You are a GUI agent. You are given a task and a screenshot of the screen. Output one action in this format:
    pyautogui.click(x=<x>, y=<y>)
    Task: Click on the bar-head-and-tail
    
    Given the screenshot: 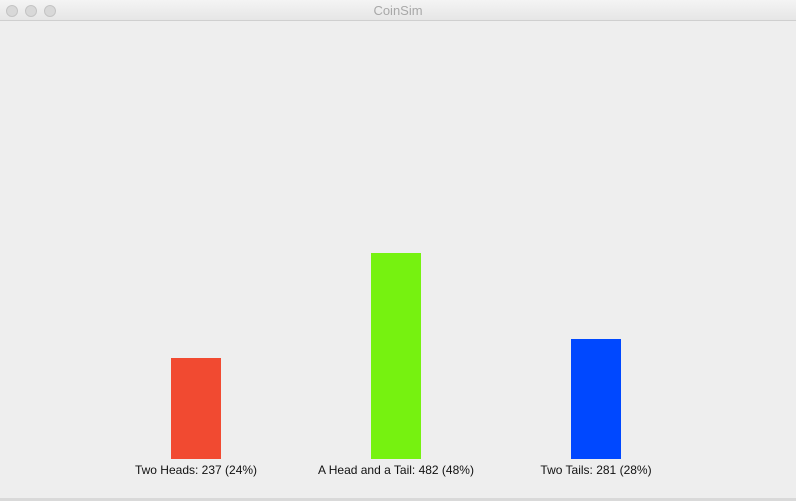 What is the action you would take?
    pyautogui.click(x=396, y=356)
    